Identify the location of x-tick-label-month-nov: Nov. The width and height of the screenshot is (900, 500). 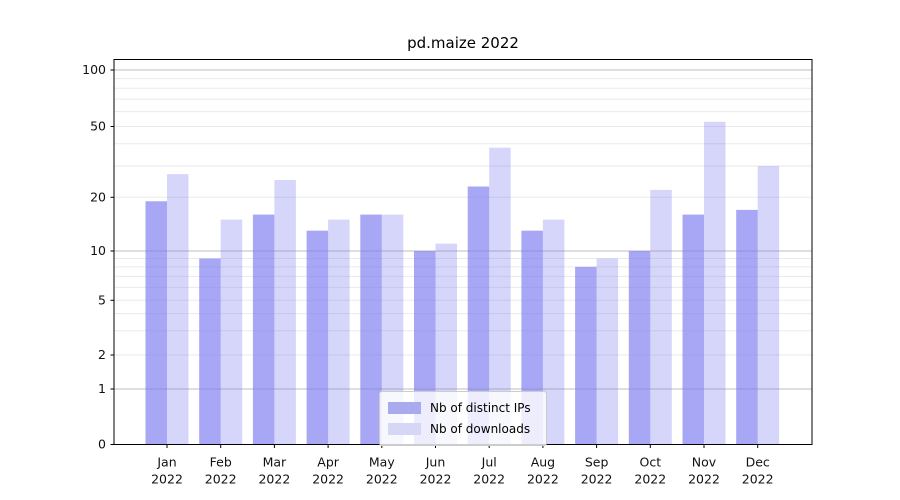
(704, 462).